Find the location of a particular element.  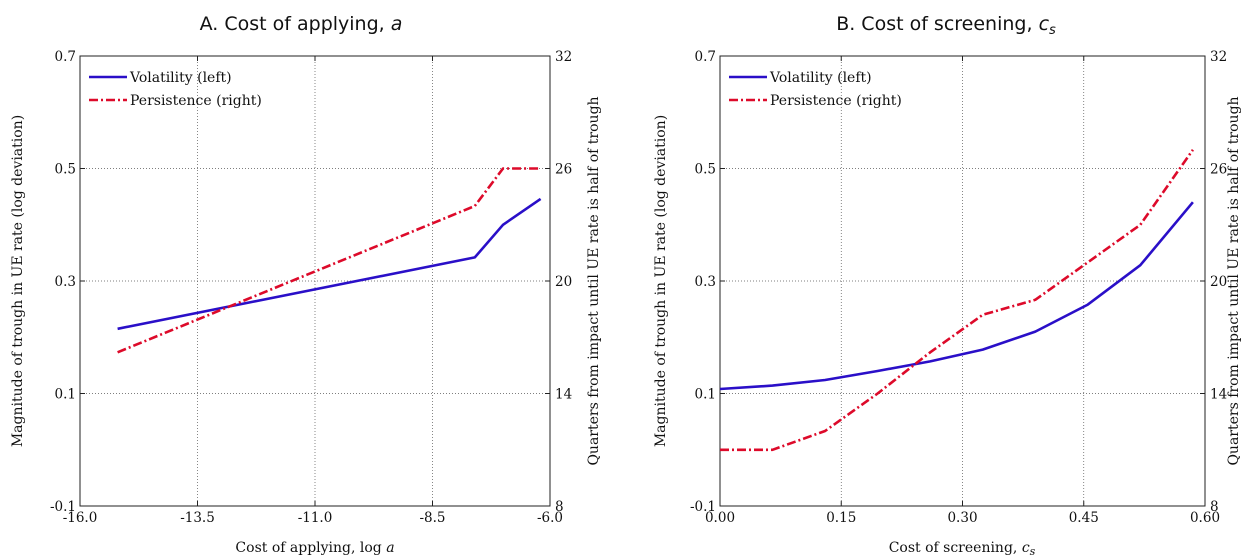

panel-b-y-tick-label: 0.5 is located at coordinates (705, 170).